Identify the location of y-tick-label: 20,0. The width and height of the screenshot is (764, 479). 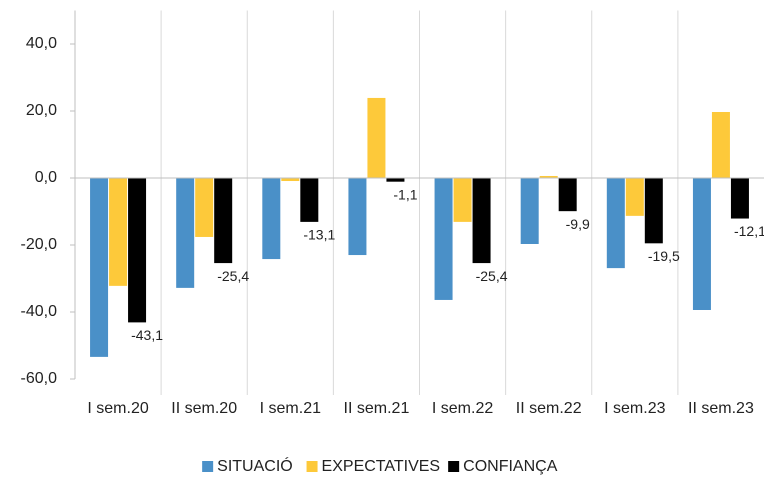
(41, 110).